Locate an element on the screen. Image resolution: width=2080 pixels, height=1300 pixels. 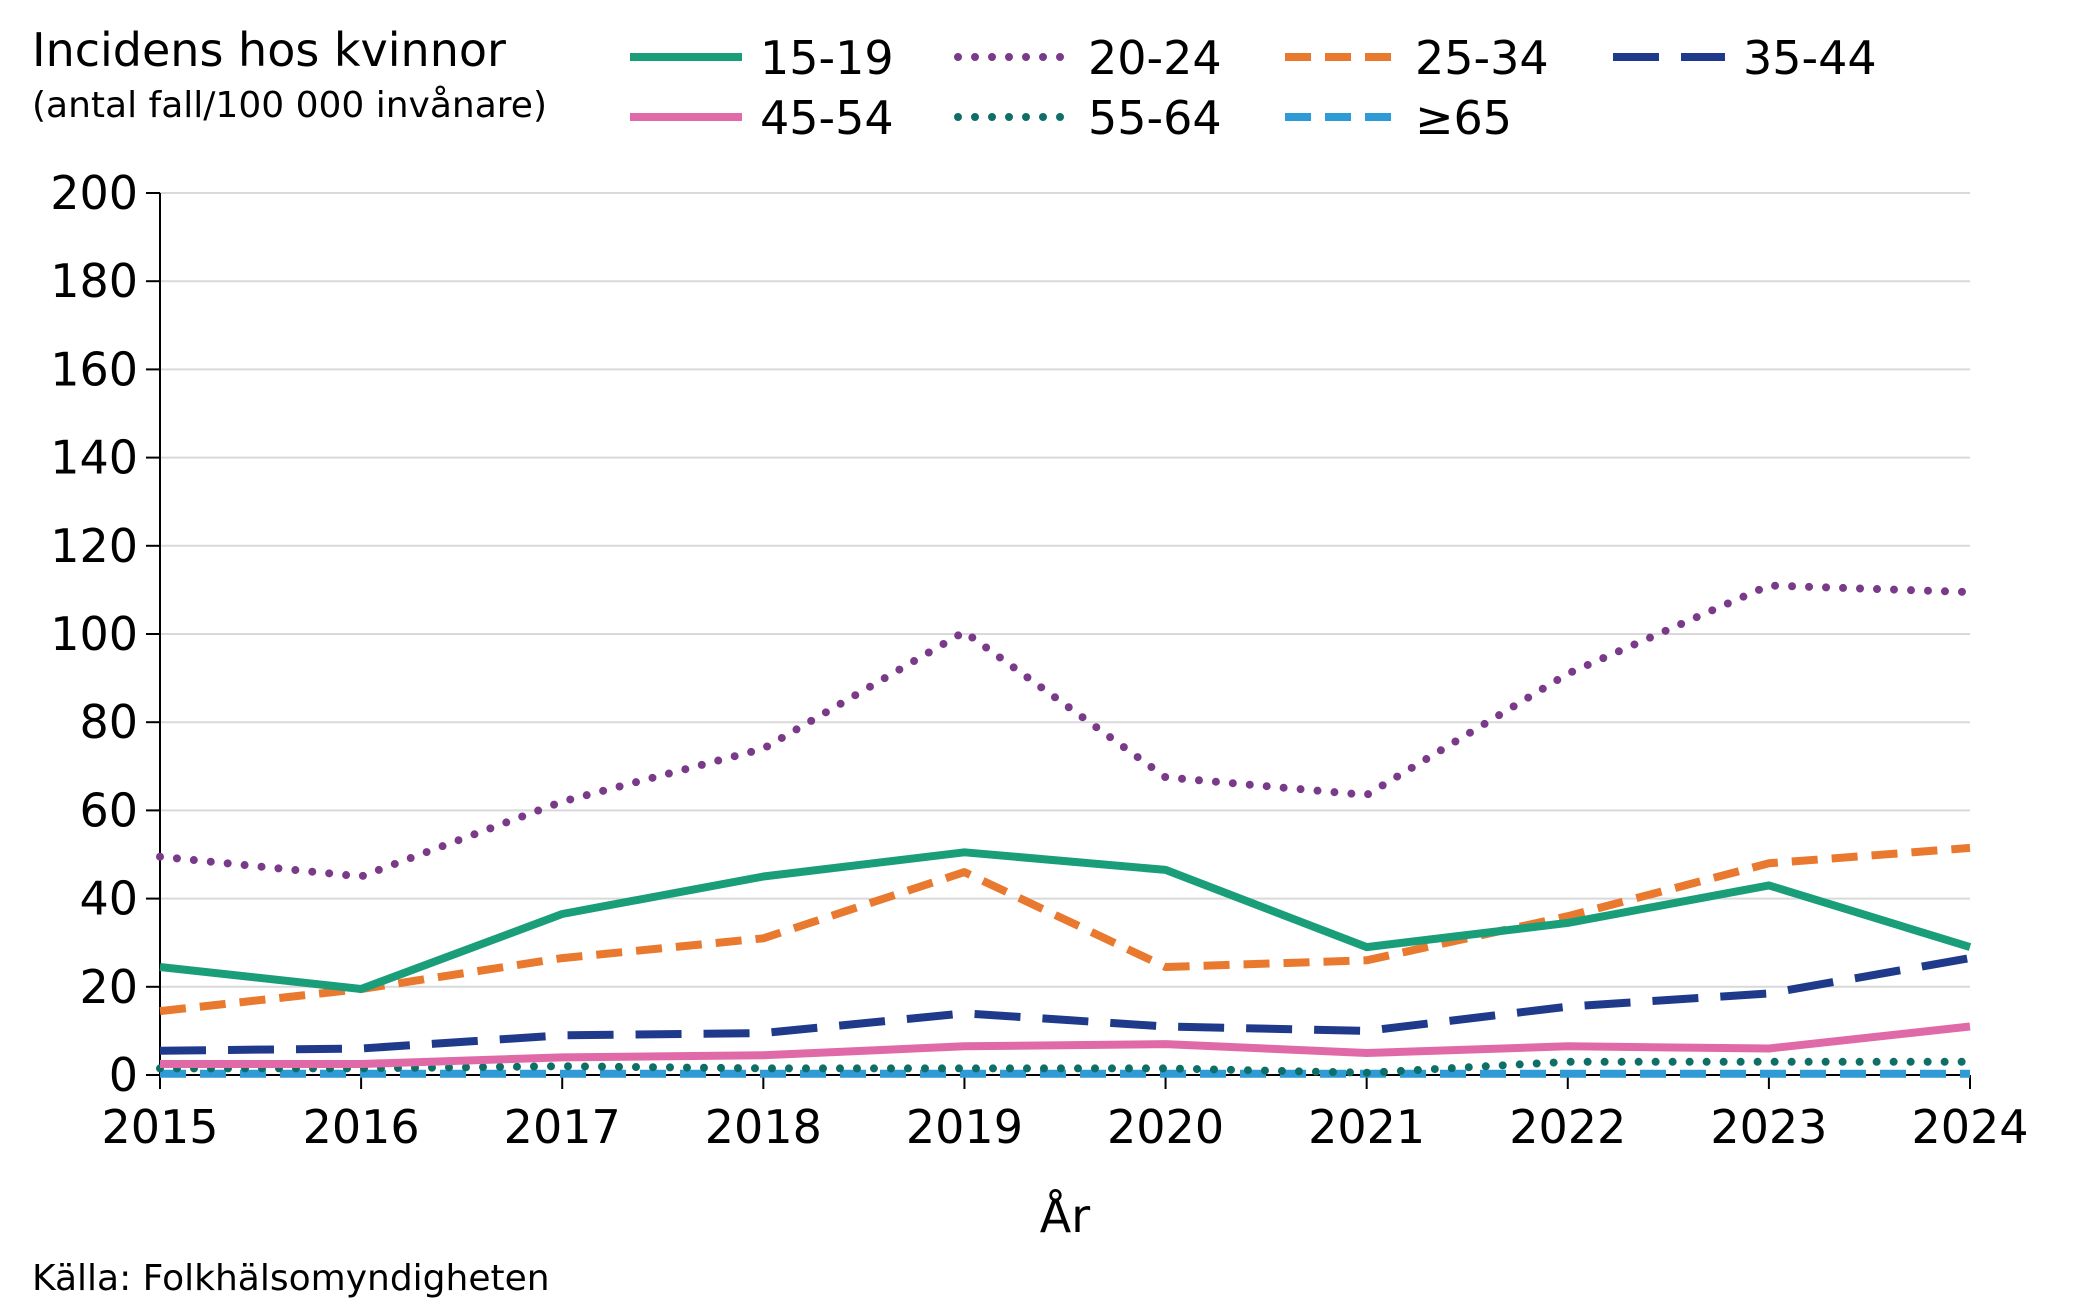
y-tick-label: 200 is located at coordinates (94, 193).